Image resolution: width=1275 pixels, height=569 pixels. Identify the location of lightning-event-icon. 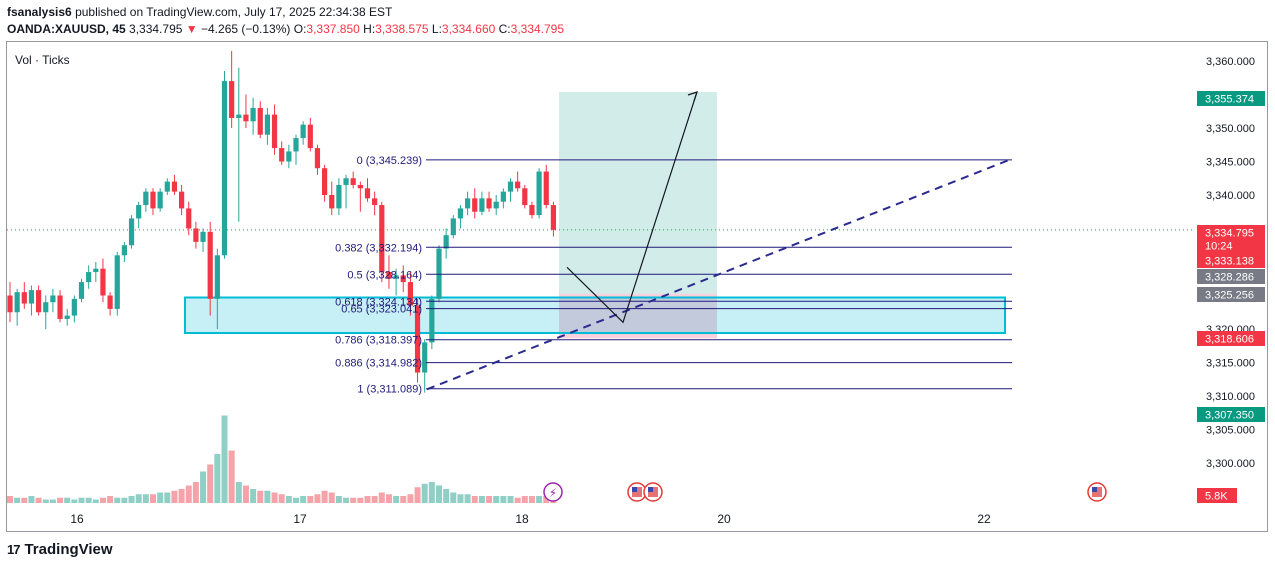
(553, 492).